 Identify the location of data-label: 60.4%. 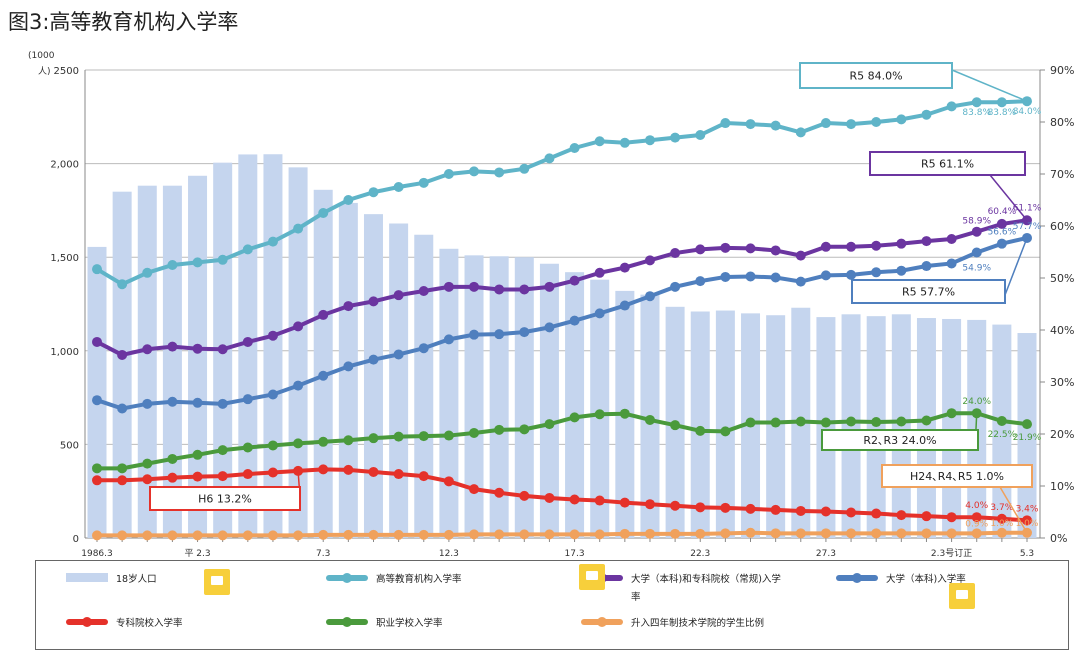
(1002, 212).